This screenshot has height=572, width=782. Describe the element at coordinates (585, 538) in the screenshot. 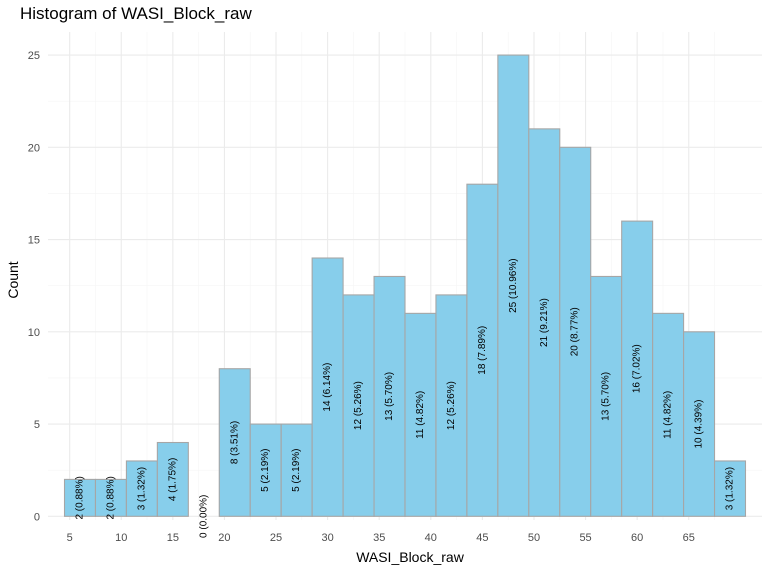

I see `x-tick-label: 55` at that location.